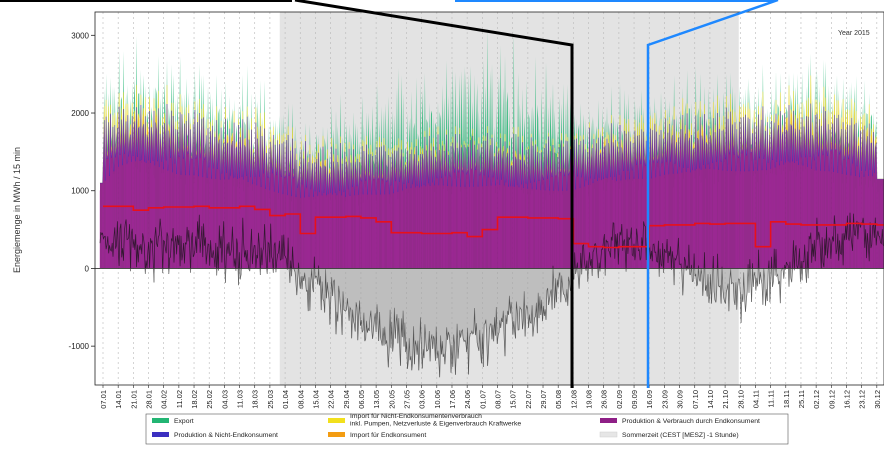 This screenshot has height=451, width=884. What do you see at coordinates (543, 399) in the screenshot?
I see `x-tick-label: 29.07` at bounding box center [543, 399].